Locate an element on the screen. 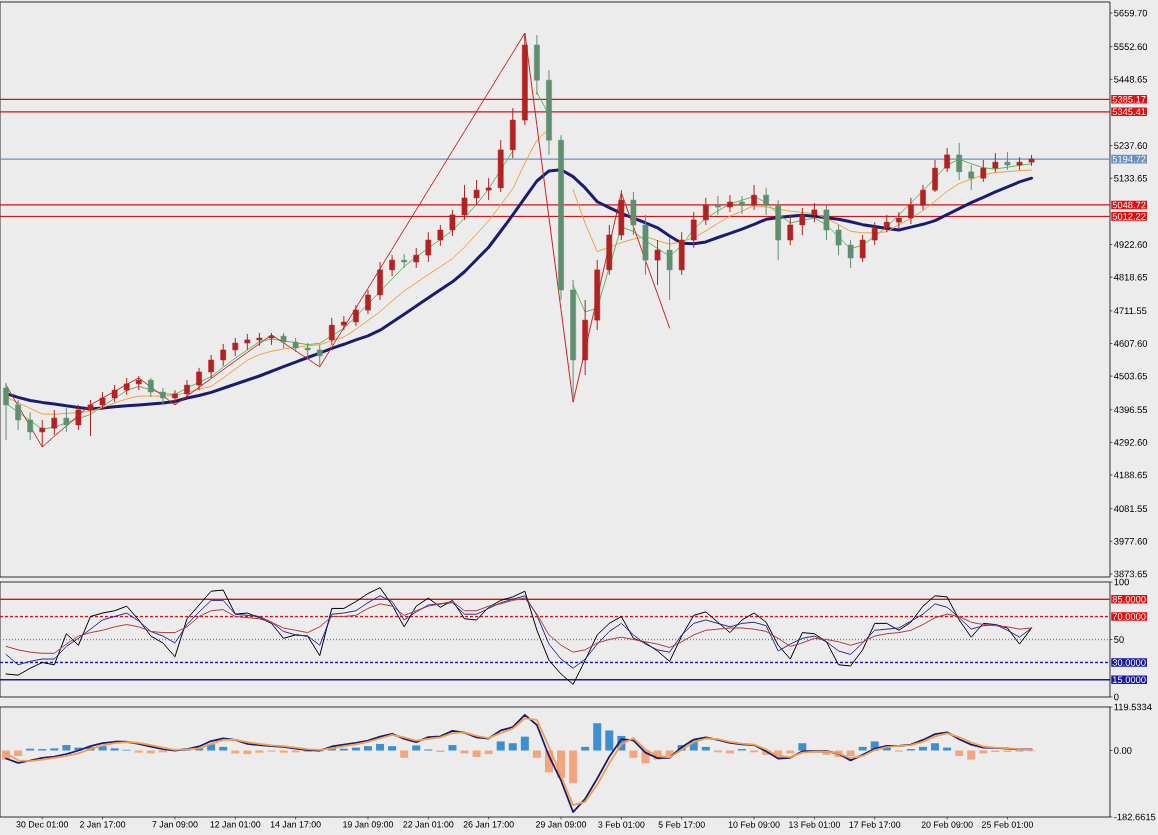  ref-line-label: 5012.22 is located at coordinates (1129, 216).